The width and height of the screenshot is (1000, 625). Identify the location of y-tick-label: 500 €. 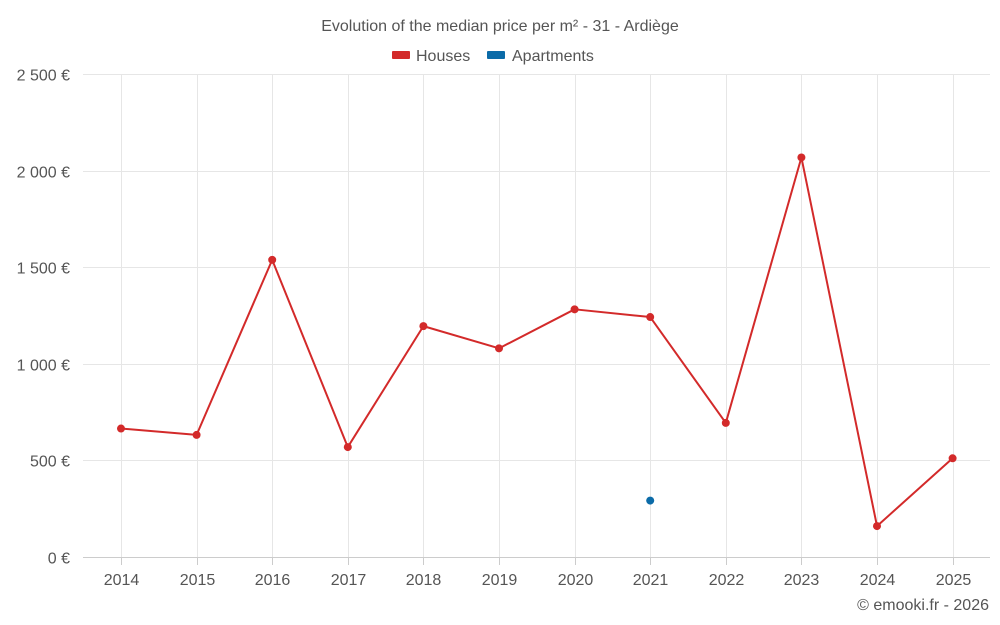
(50, 462).